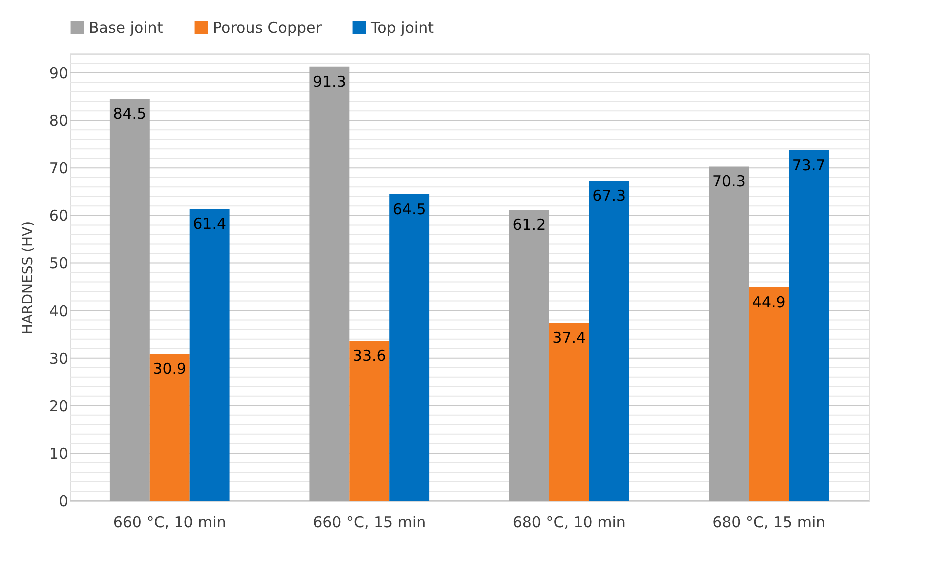 This screenshot has width=932, height=574. Describe the element at coordinates (609, 195) in the screenshot. I see `data-label: 67.3` at that location.